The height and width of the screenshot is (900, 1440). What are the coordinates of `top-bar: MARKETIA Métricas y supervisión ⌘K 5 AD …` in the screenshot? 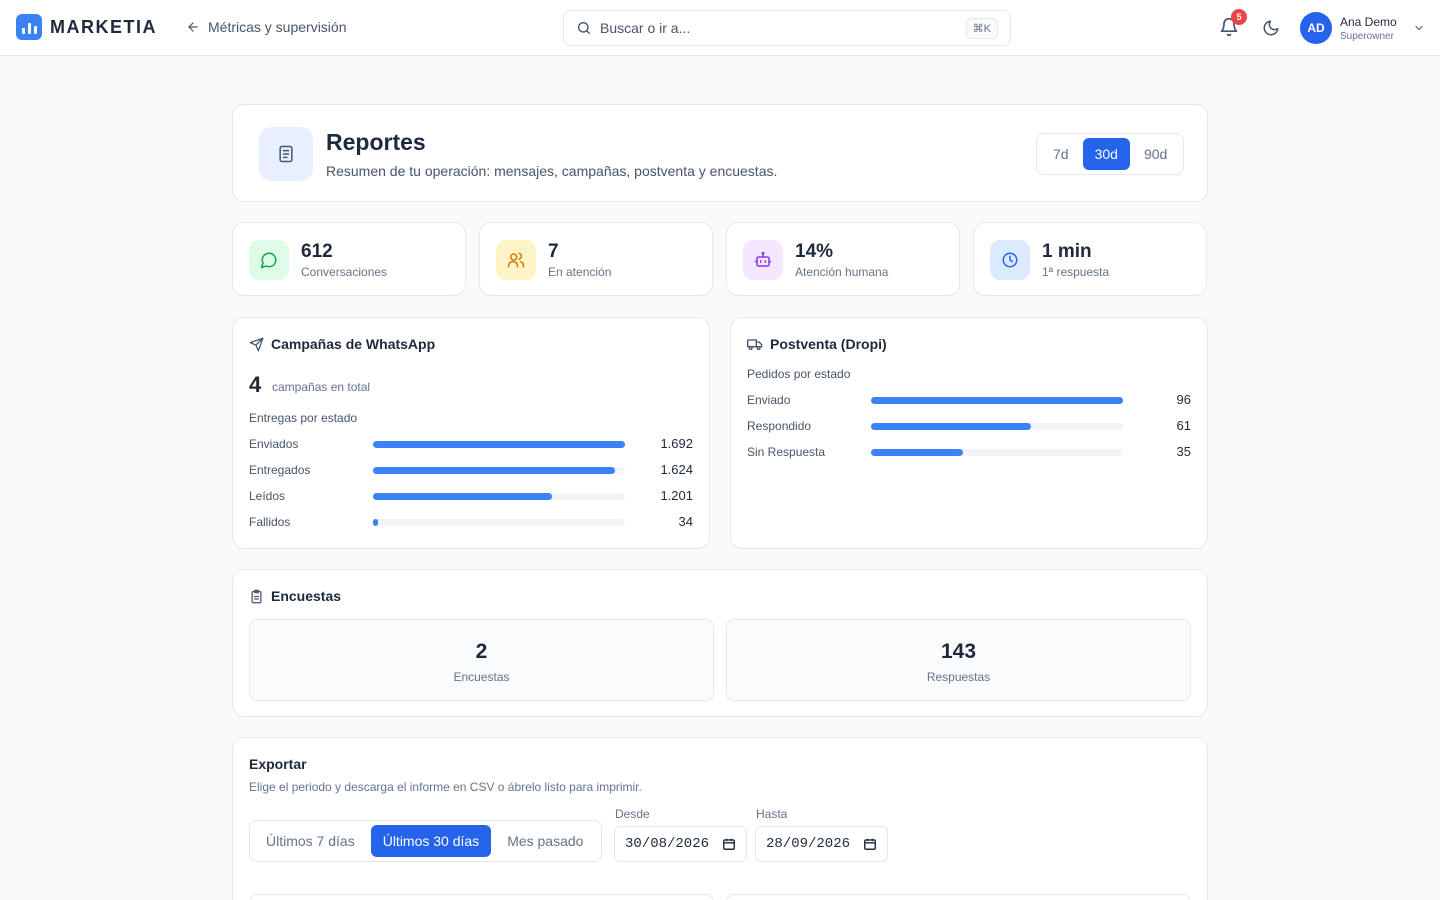 It's located at (720, 28).